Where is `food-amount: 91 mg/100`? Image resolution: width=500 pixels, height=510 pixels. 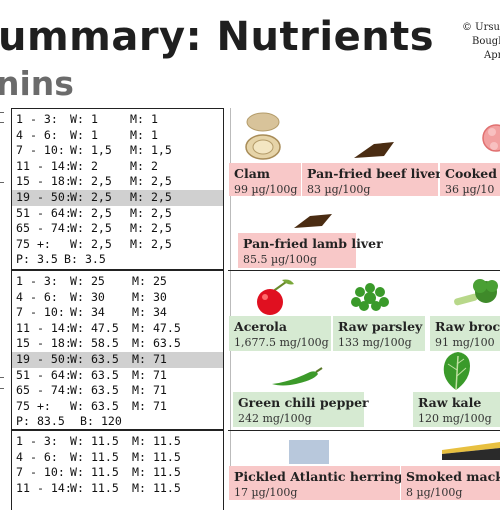 food-amount: 91 mg/100 is located at coordinates (465, 342).